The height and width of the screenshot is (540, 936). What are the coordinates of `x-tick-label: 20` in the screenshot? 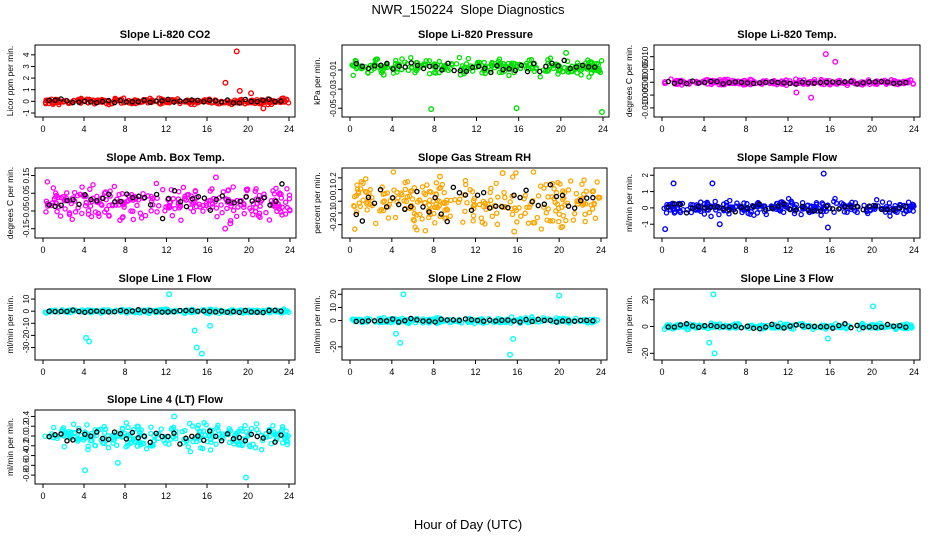 It's located at (559, 250).